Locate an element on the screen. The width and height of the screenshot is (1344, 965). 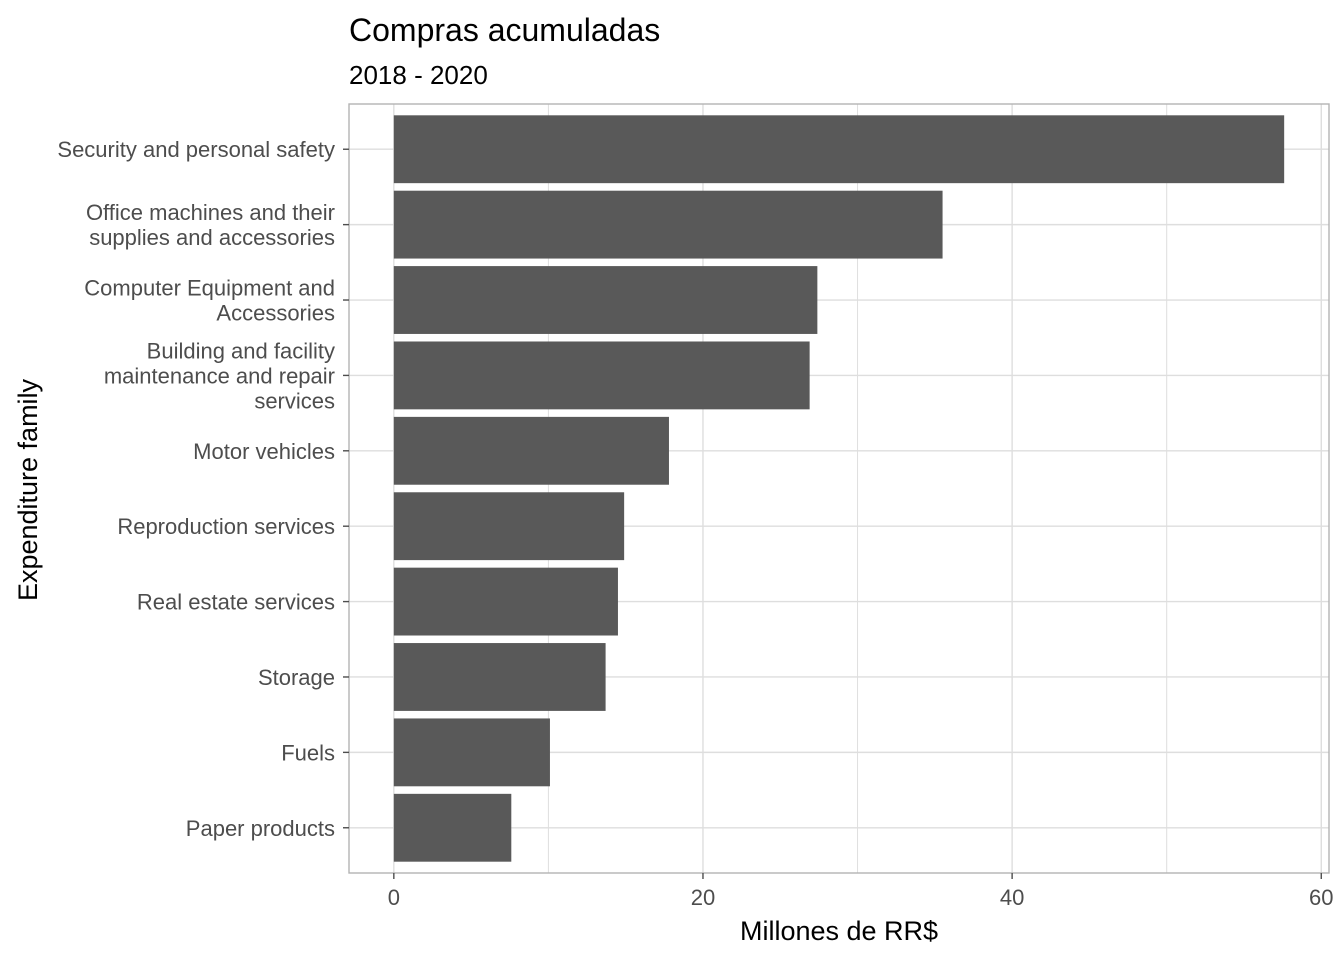
y-tick-label: Storage is located at coordinates (296, 677).